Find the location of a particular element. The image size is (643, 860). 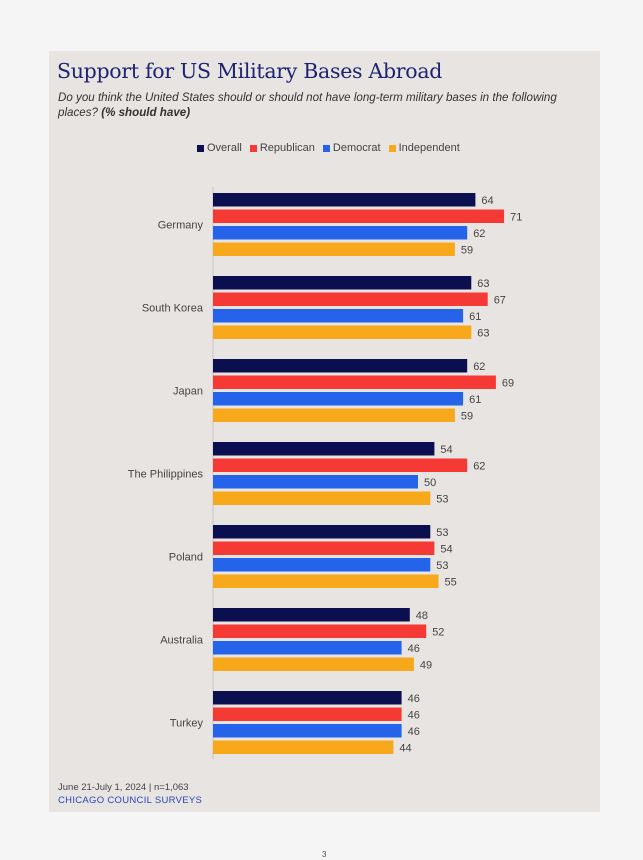

data-label-the-philippines-independent: 53 is located at coordinates (442, 499).